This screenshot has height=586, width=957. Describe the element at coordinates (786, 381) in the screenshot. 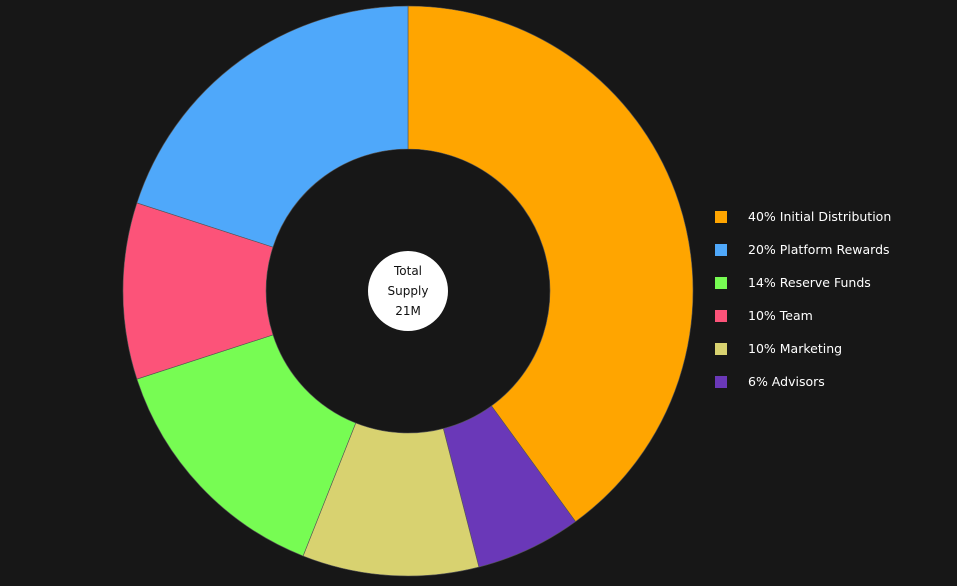

I see `legend-label: 6% Advisors` at that location.